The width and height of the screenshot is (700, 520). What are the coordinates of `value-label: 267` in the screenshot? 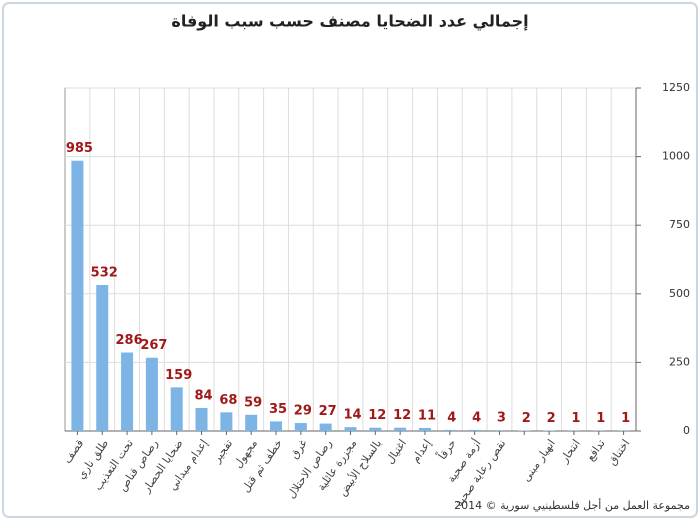 It's located at (153, 345).